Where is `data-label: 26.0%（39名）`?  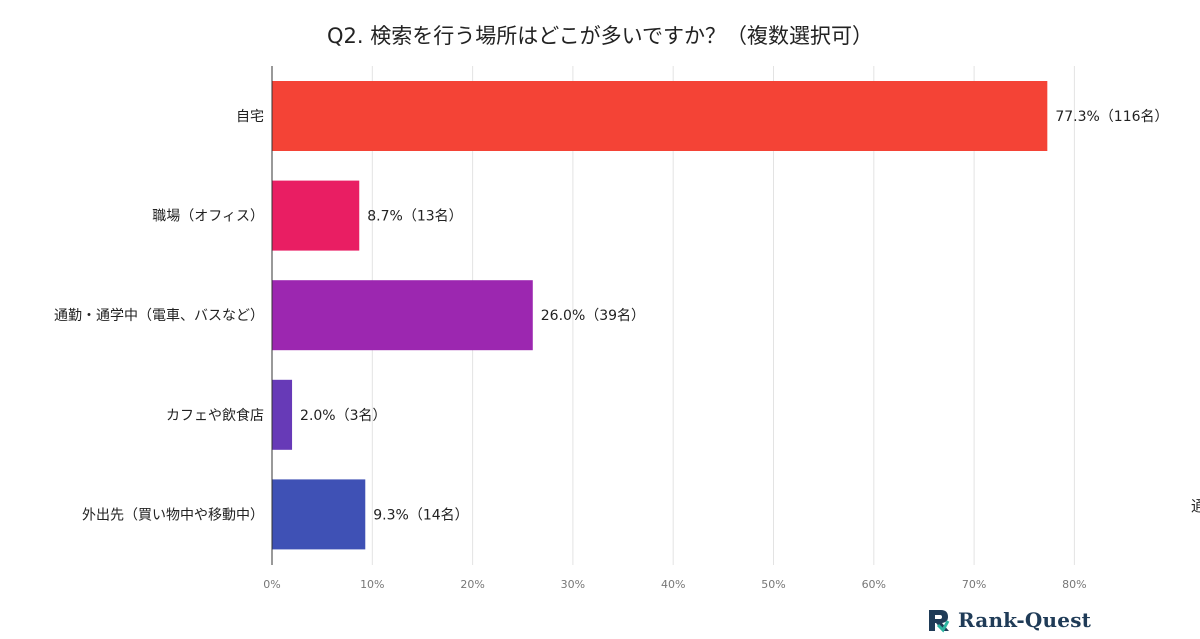 data-label: 26.0%（39名） is located at coordinates (593, 316).